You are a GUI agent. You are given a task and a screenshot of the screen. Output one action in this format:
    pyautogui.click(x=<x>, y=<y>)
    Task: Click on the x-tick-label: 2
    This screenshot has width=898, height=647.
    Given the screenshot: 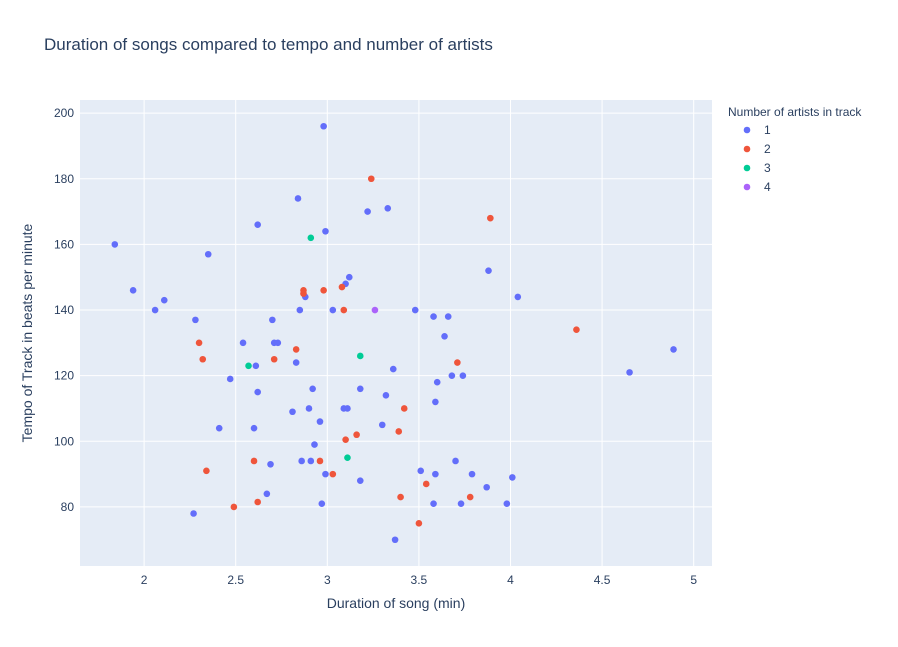 What is the action you would take?
    pyautogui.click(x=144, y=580)
    